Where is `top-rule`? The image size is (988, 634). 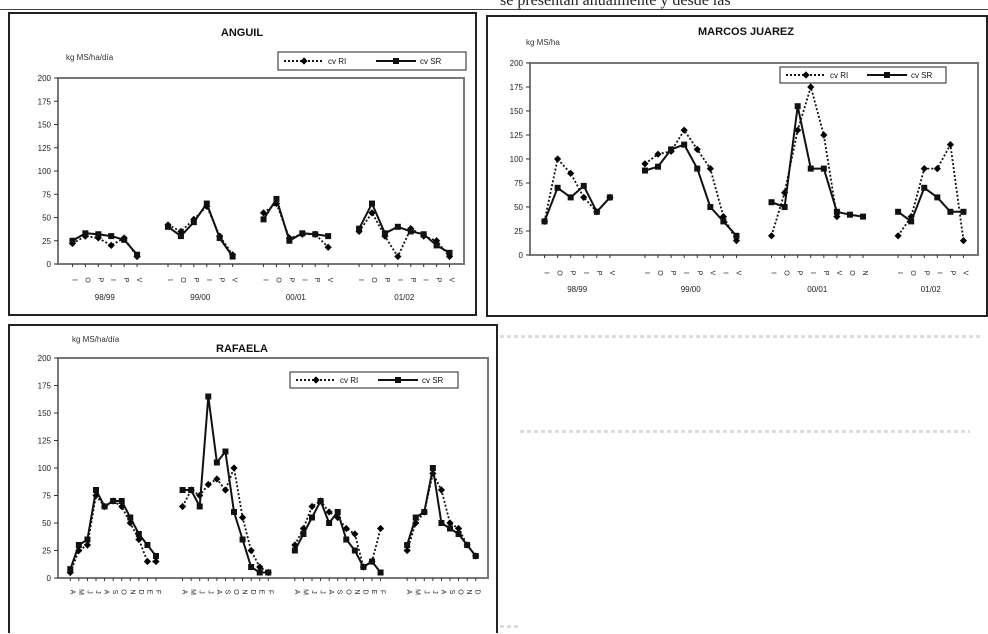 top-rule is located at coordinates (494, 9).